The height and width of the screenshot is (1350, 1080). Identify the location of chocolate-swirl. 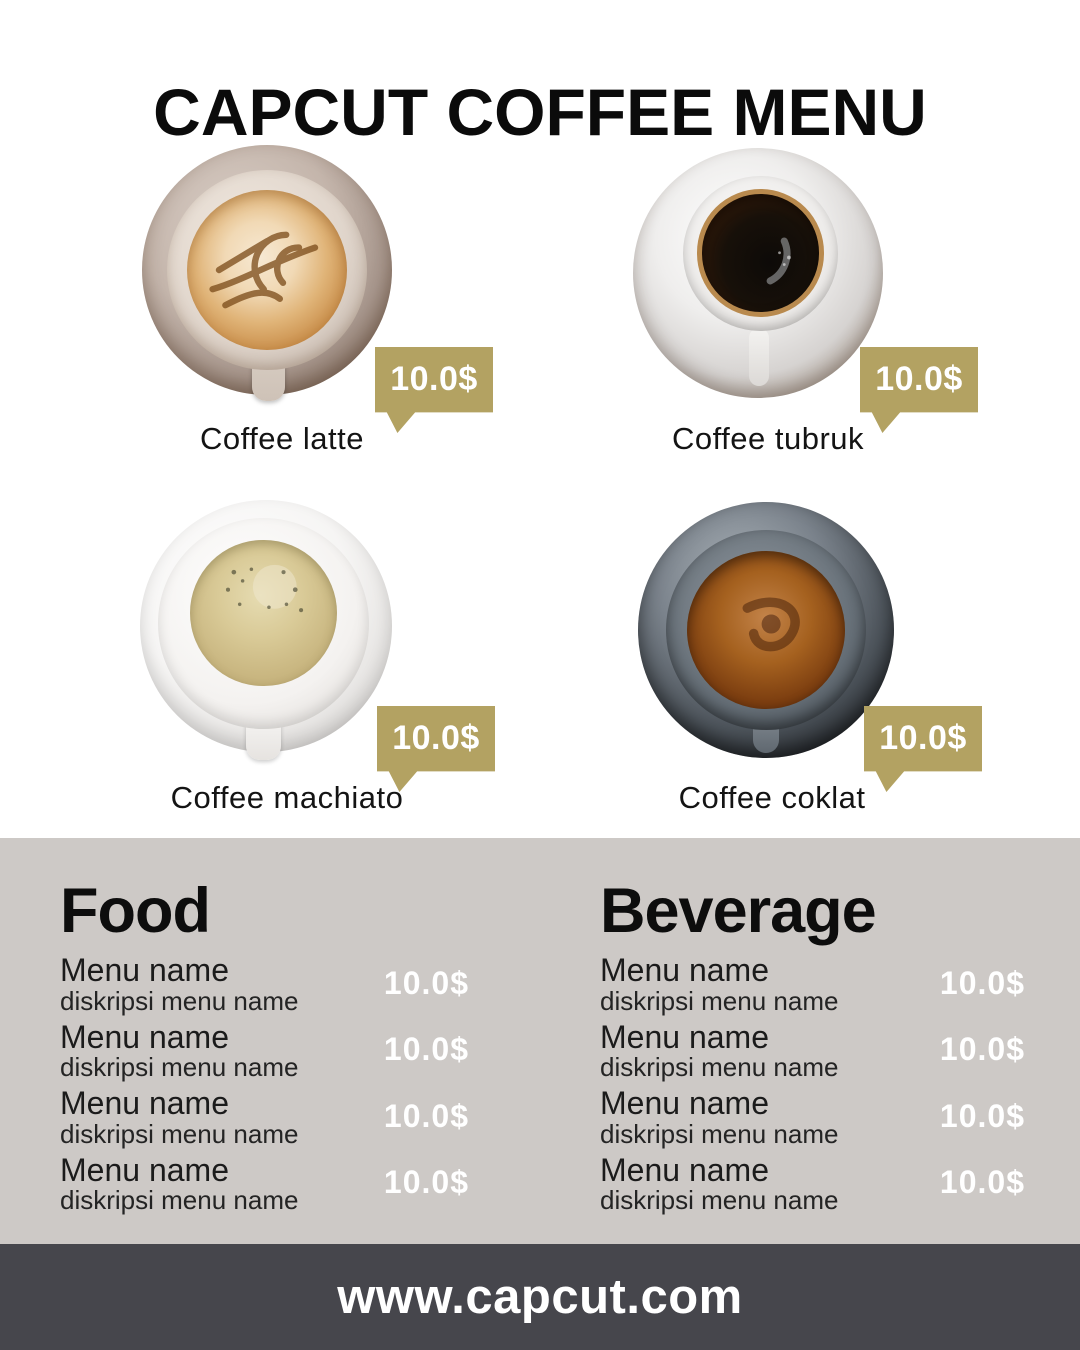
(771, 624).